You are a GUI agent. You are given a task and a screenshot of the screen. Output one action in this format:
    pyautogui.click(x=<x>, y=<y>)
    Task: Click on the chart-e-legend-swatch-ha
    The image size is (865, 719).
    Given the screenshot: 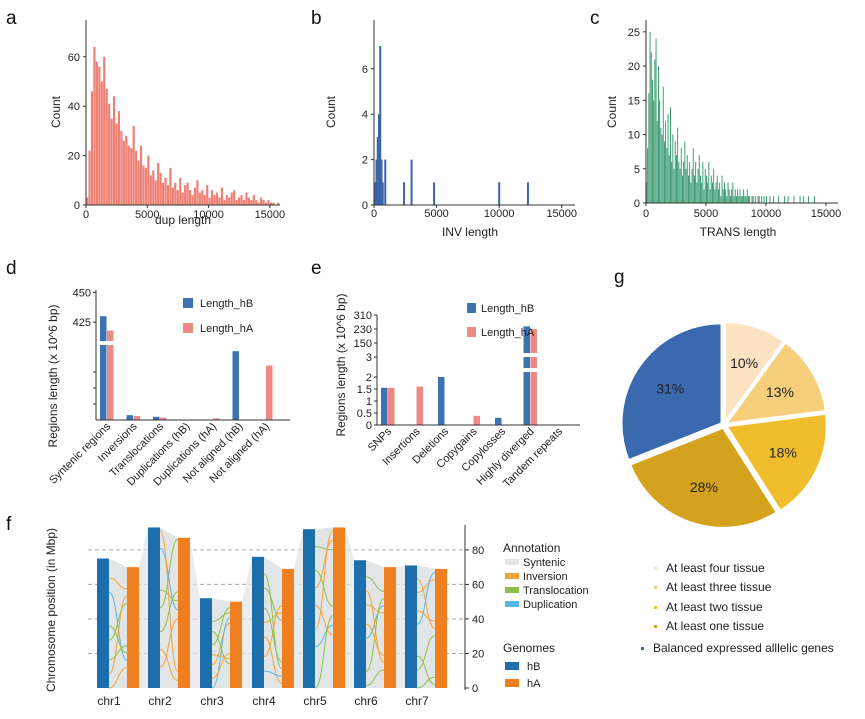 What is the action you would take?
    pyautogui.click(x=471, y=332)
    